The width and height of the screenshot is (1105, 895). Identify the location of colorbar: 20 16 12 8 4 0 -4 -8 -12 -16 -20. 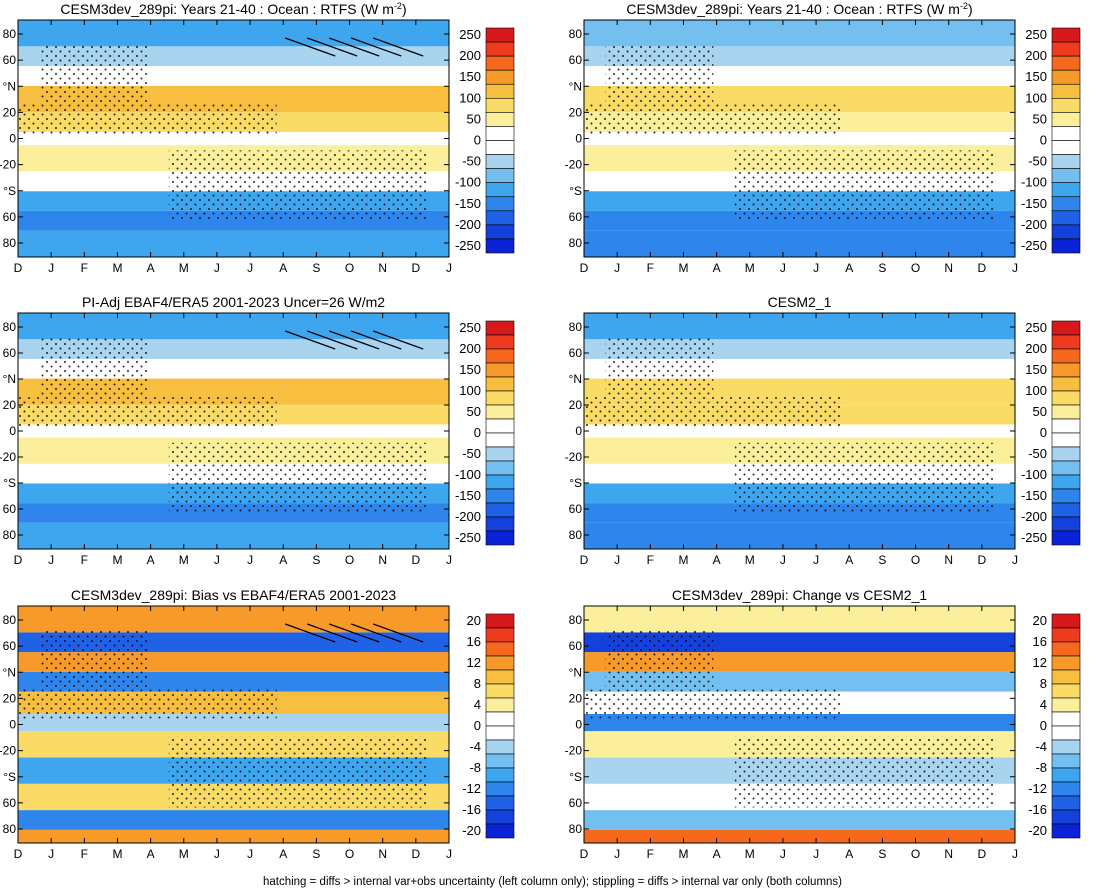
(488, 726).